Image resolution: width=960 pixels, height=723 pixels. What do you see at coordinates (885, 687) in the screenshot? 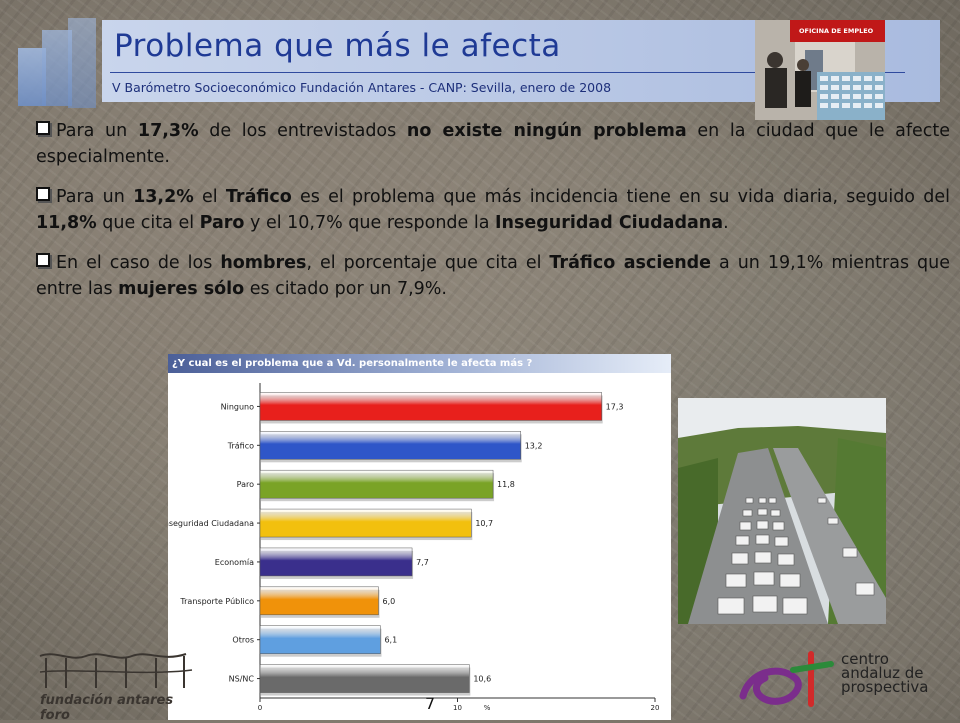
I see `logo-line-3: prospectiva` at bounding box center [885, 687].